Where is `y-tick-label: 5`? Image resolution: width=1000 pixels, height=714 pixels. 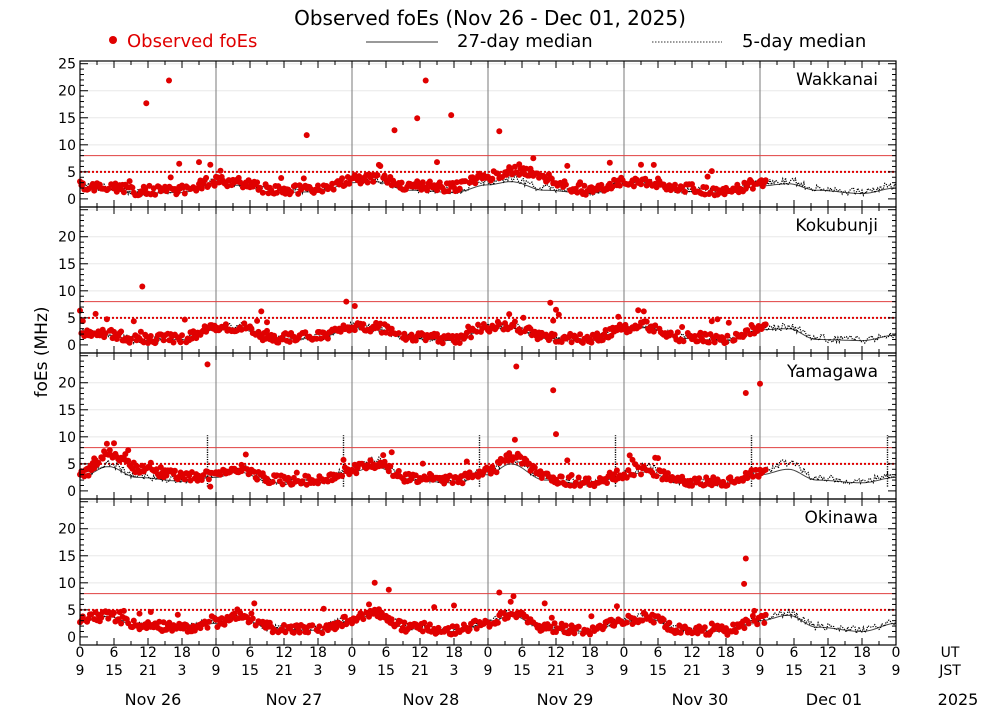
y-tick-label: 5 is located at coordinates (71, 319).